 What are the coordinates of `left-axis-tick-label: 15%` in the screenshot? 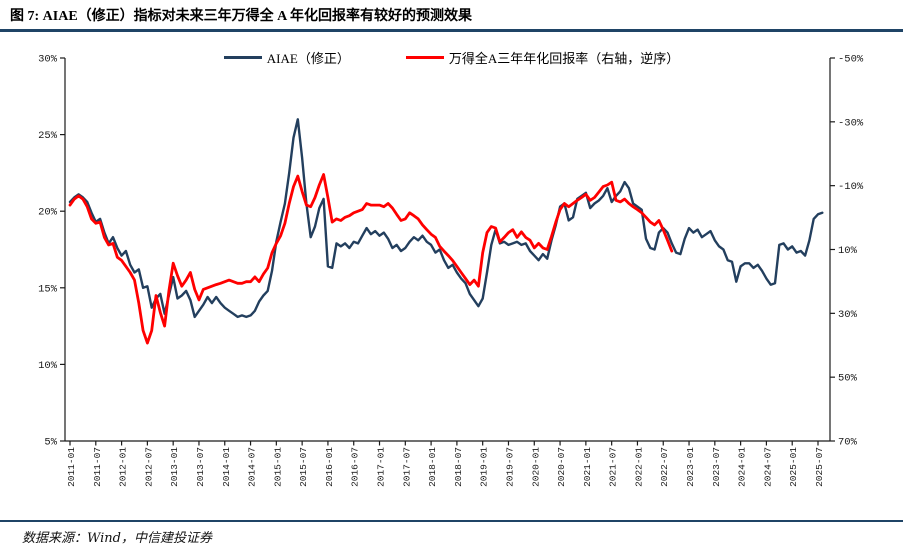 It's located at (48, 289).